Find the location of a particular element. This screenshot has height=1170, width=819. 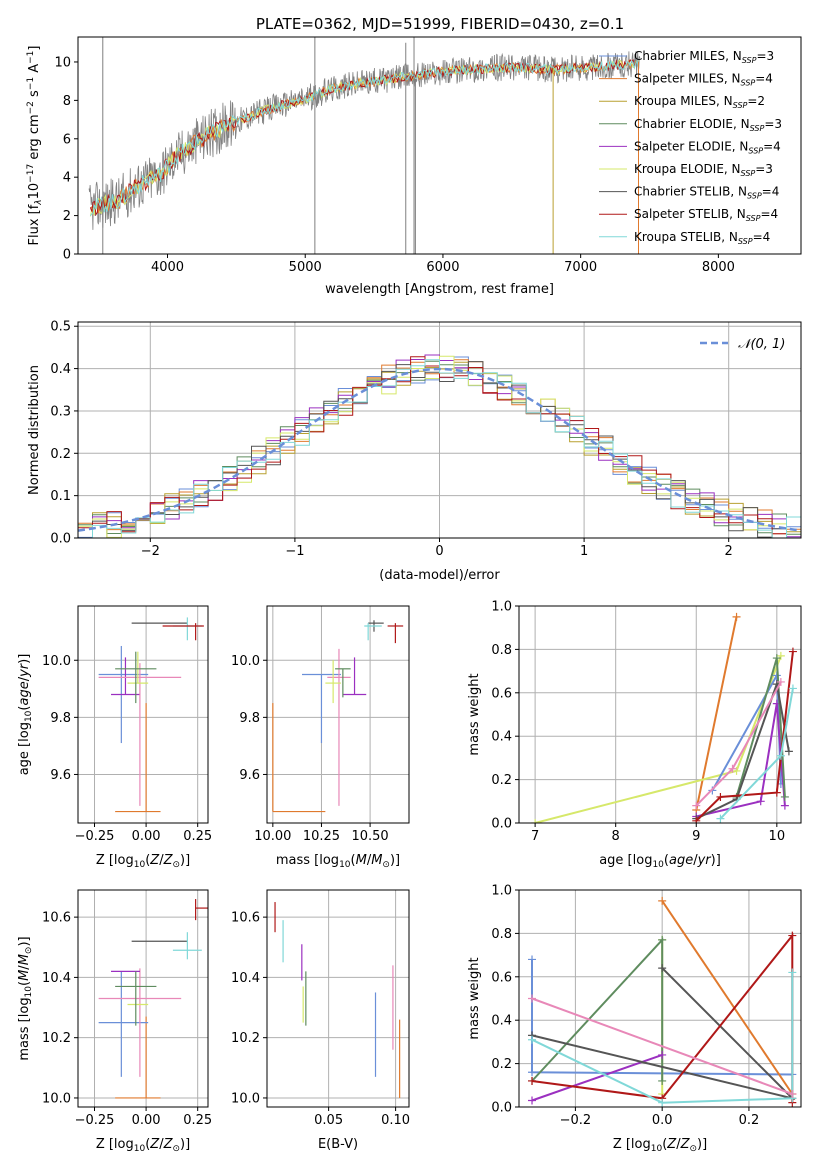

label-part: M is located at coordinates (376, 860).